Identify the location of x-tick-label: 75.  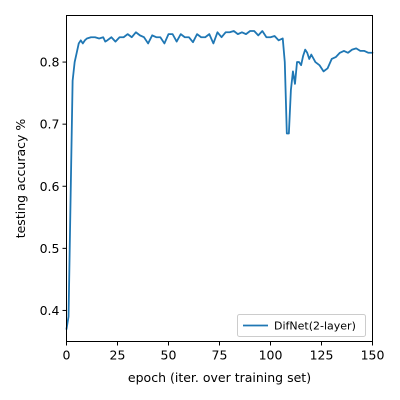
(220, 355).